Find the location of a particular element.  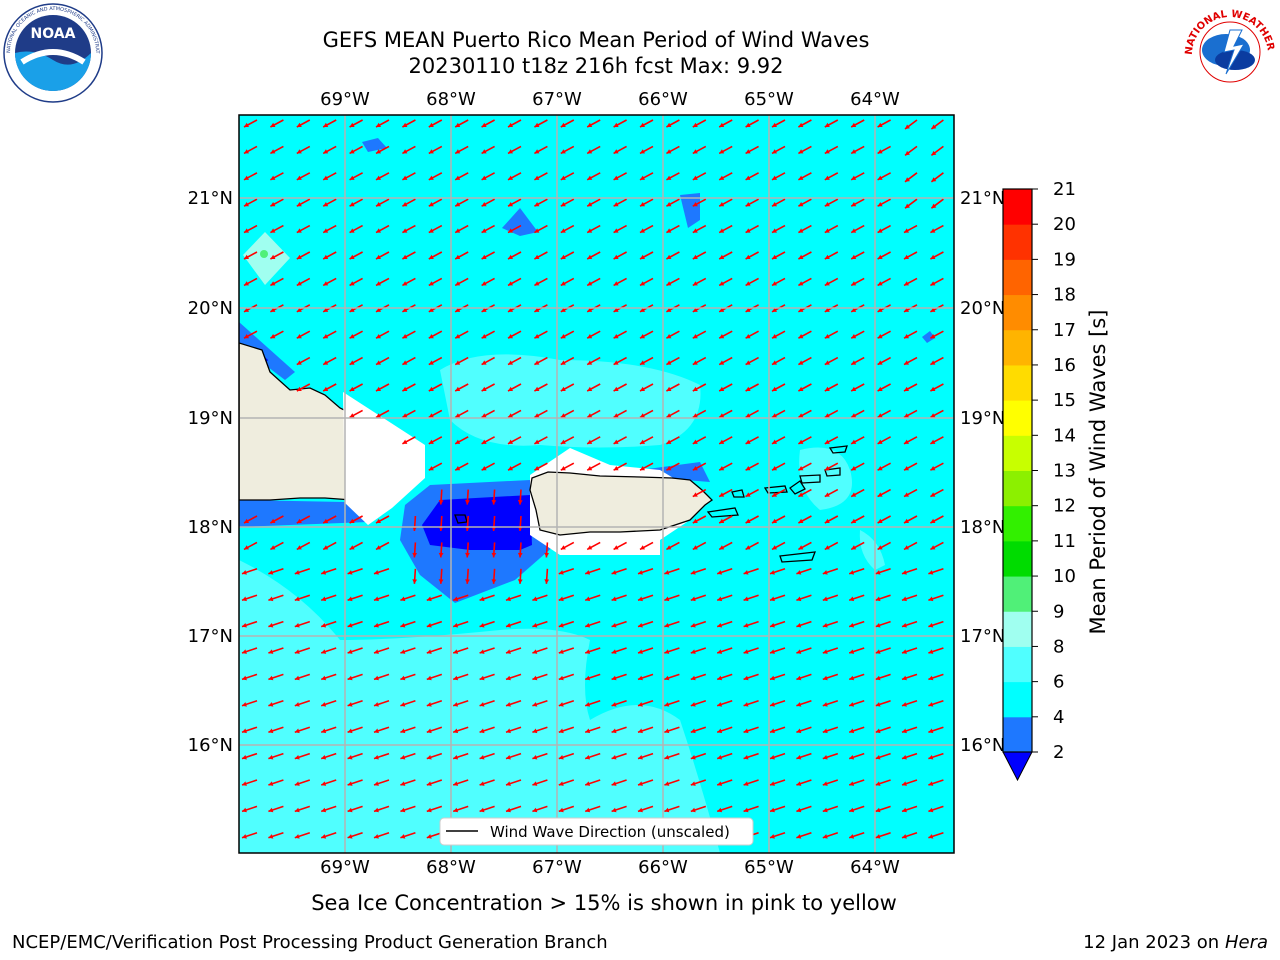

left-lat-label: 18°N is located at coordinates (210, 527).